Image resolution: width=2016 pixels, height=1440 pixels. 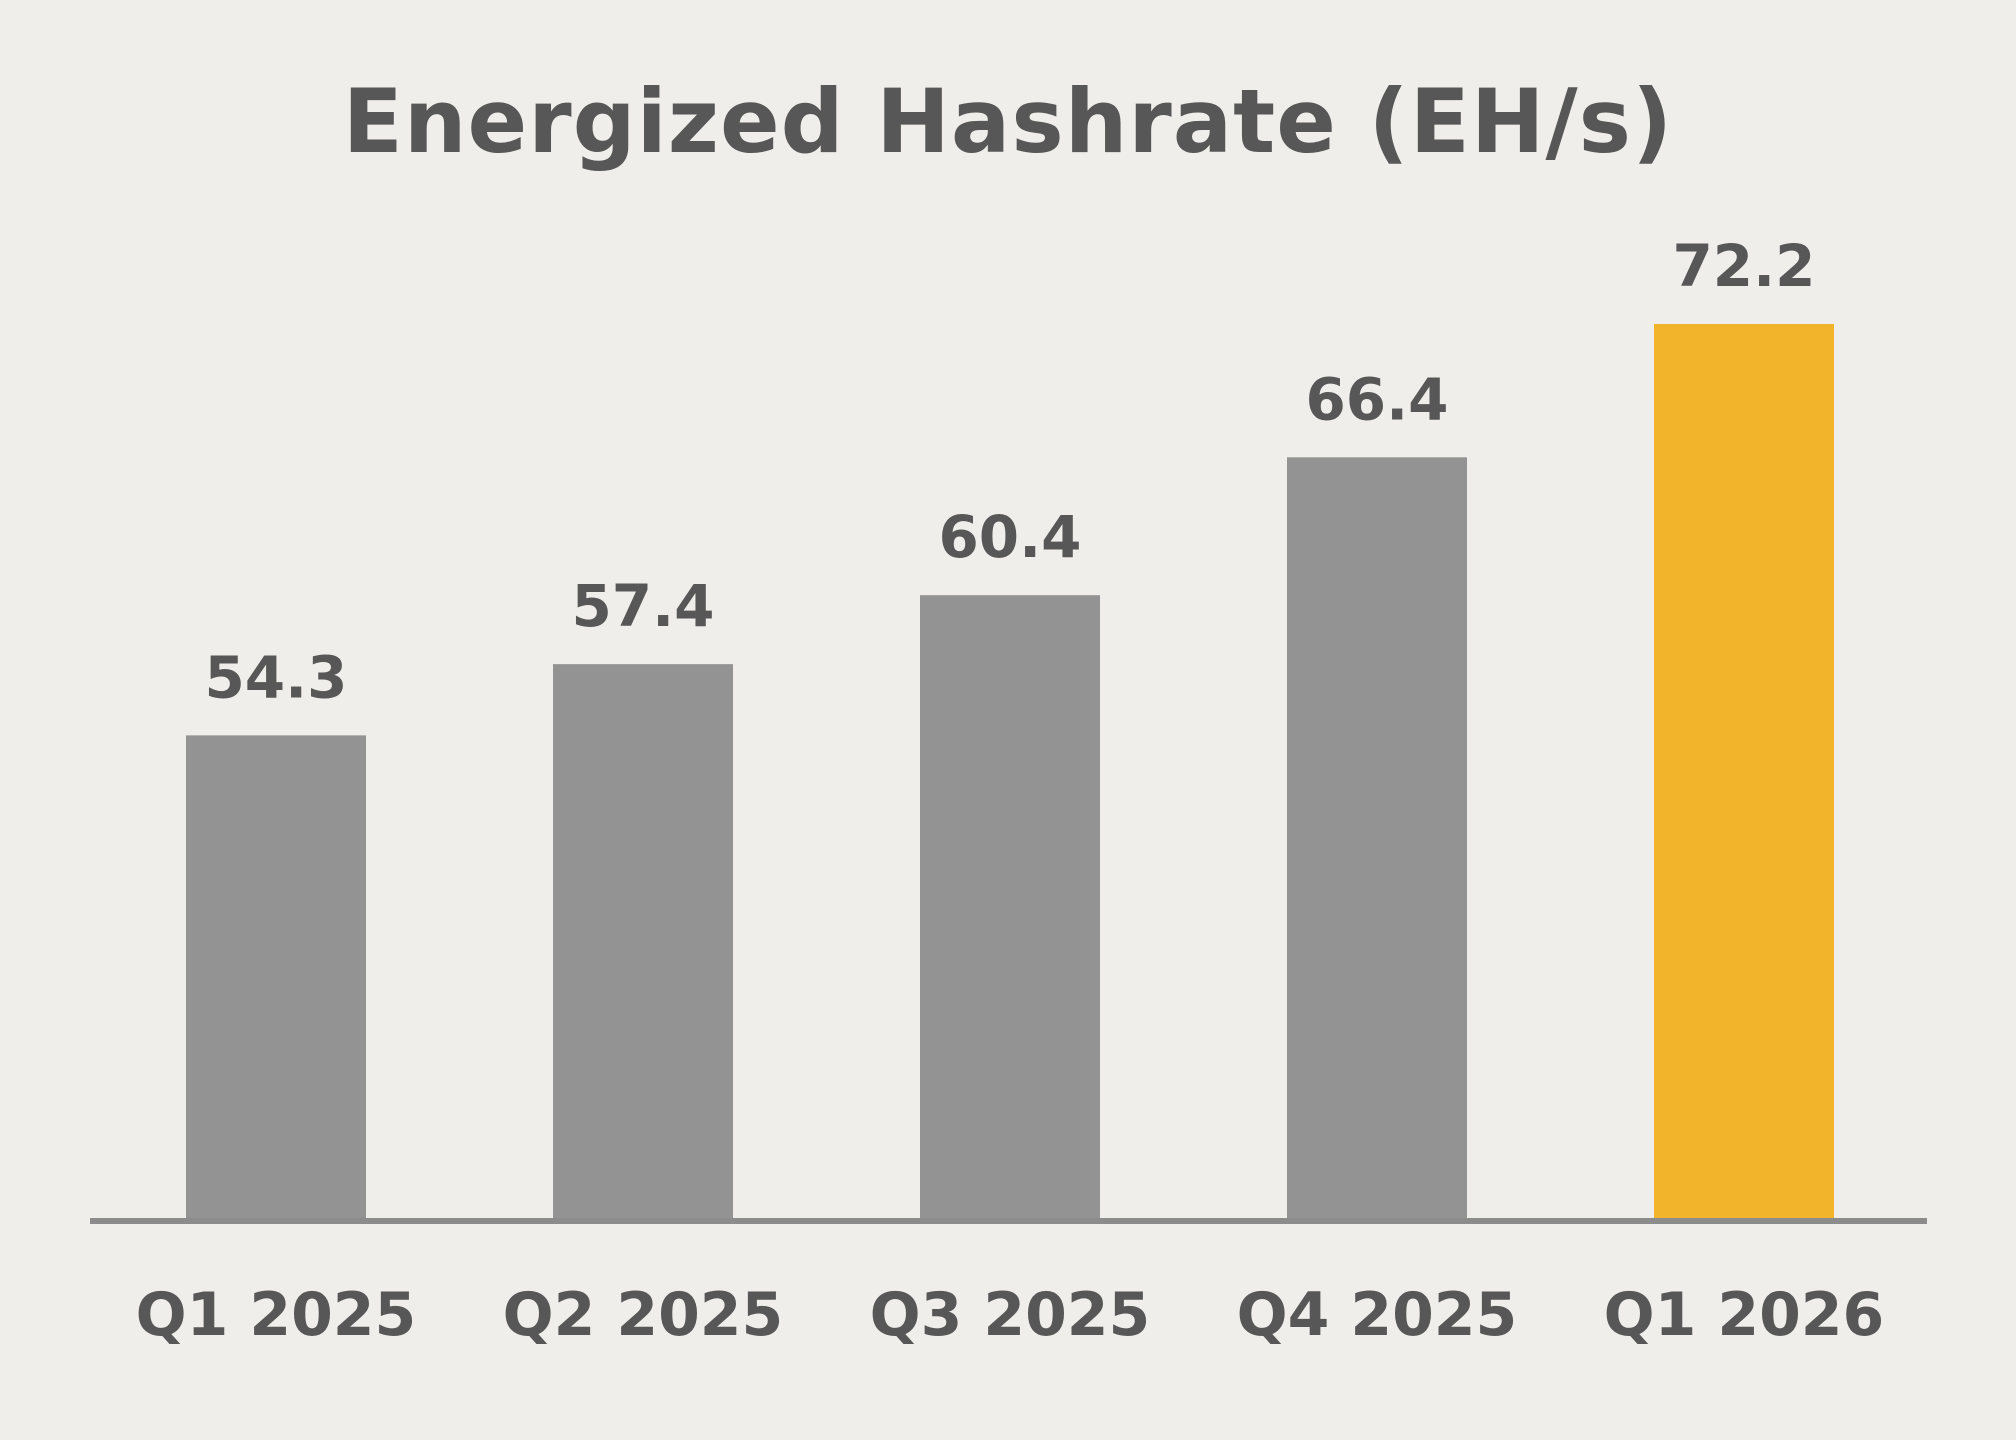 What do you see at coordinates (1009, 537) in the screenshot?
I see `value-label-q3-2025: 60.4` at bounding box center [1009, 537].